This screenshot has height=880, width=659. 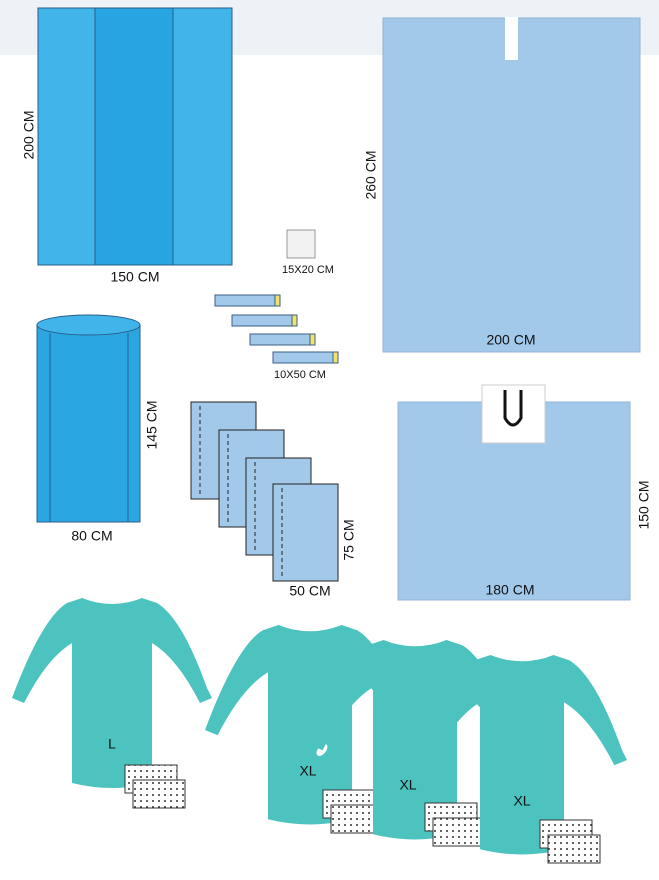 I want to click on leg-cover, so click(x=88, y=418).